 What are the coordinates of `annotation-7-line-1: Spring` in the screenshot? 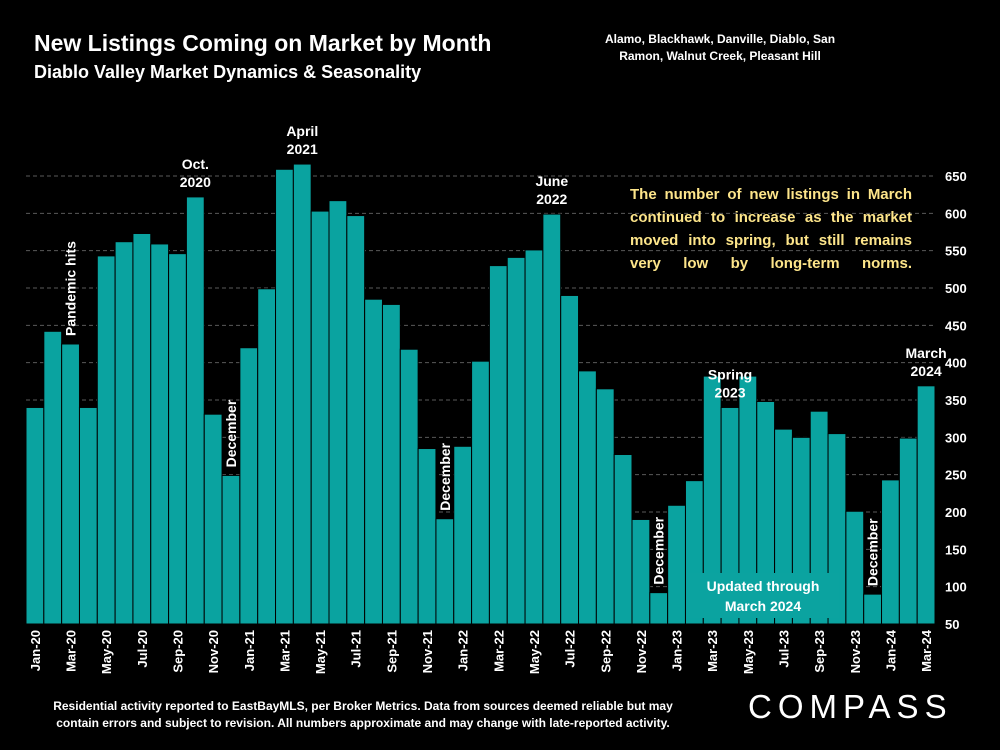 It's located at (730, 374).